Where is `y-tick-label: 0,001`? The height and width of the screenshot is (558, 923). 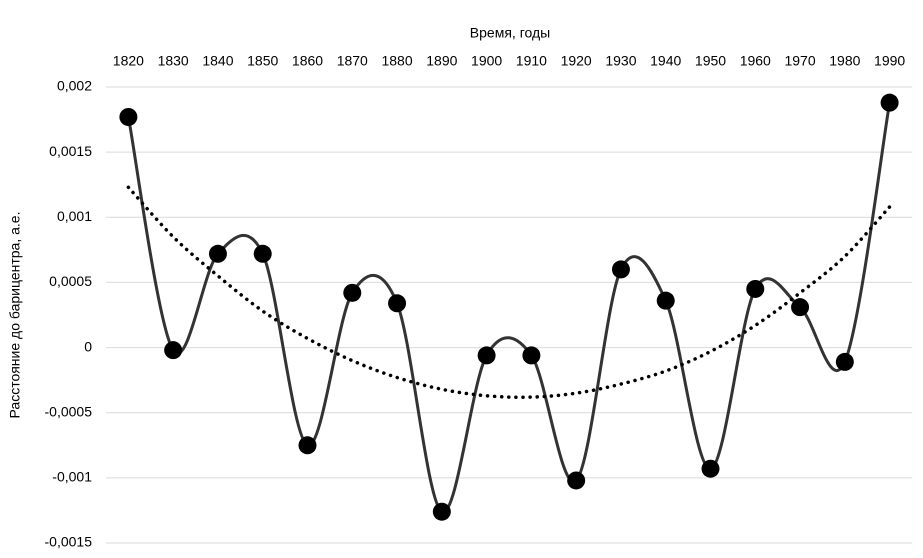
y-tick-label: 0,001 is located at coordinates (74, 216).